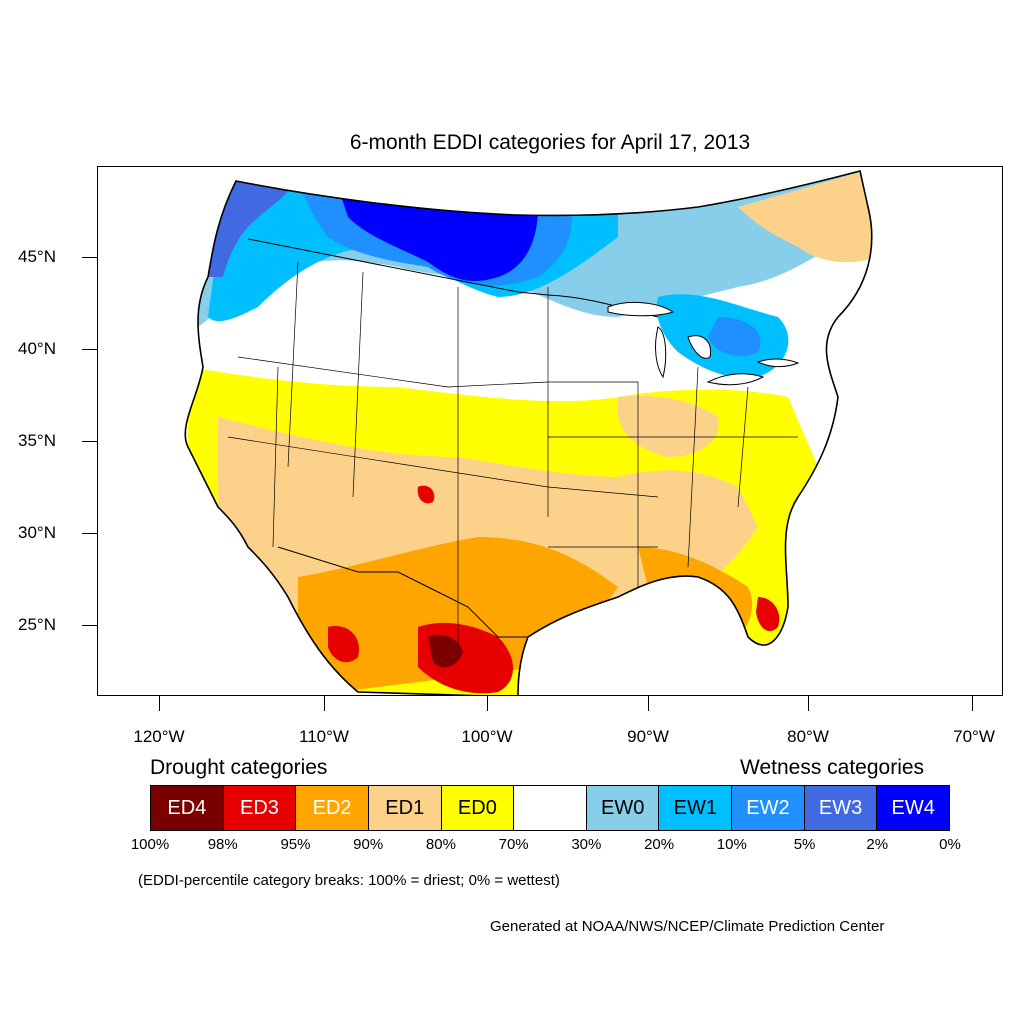  I want to click on legend-cell-normal, so click(550, 808).